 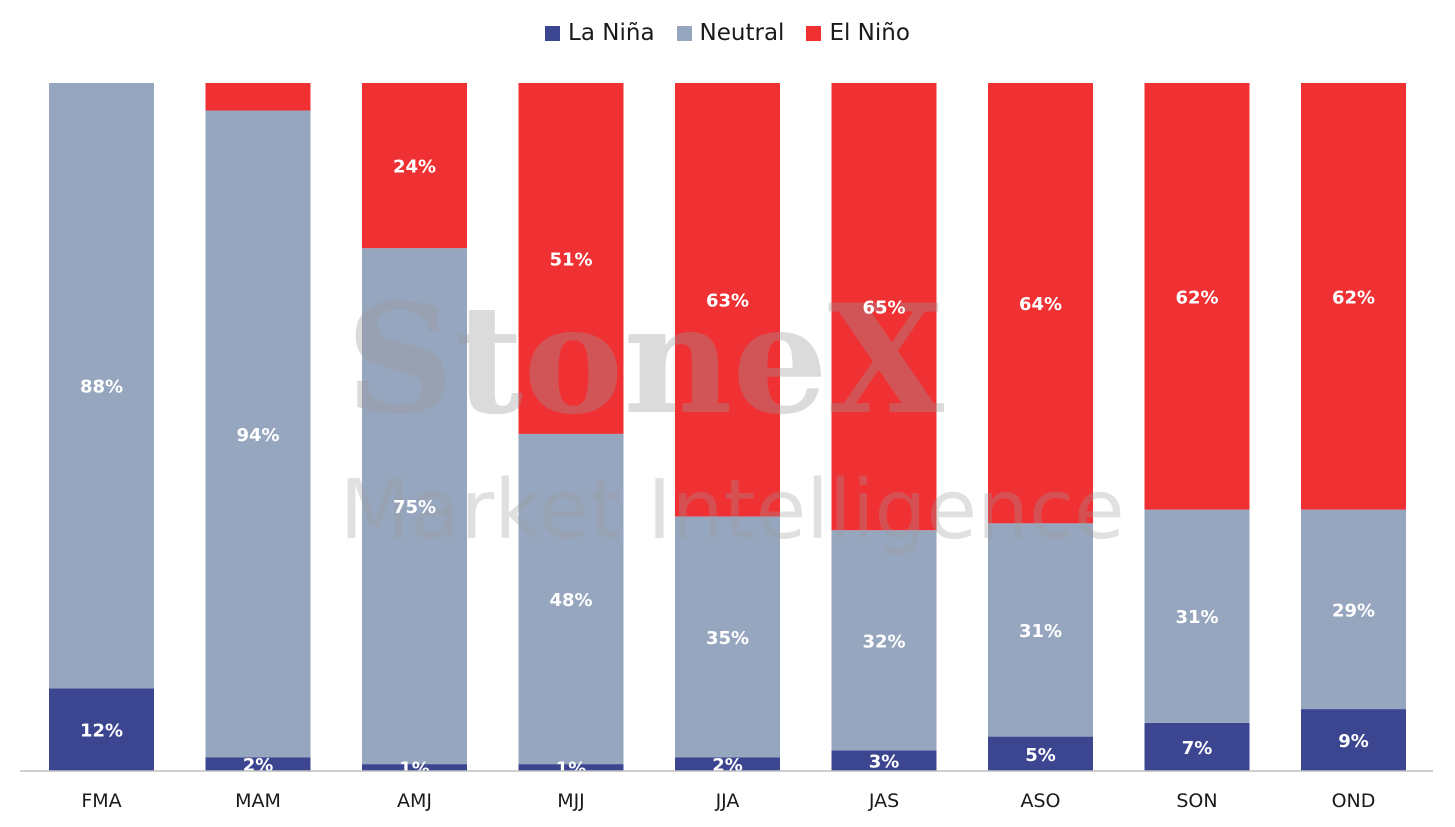 I want to click on chart-legend: La Niña Neutral El Niño, so click(x=727, y=33).